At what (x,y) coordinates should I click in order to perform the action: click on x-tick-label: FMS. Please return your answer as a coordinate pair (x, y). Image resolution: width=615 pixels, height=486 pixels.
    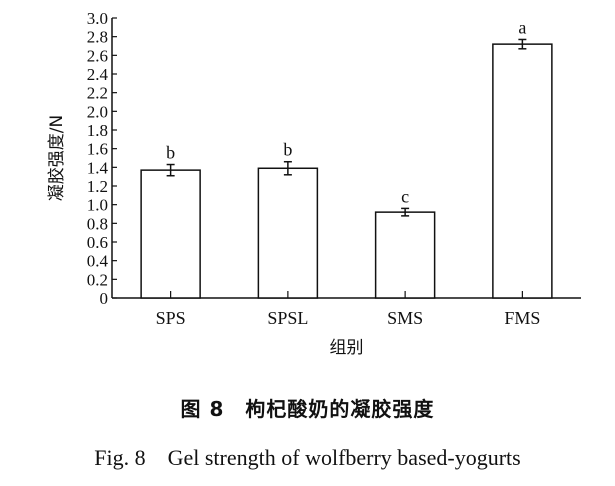
    Looking at the image, I should click on (522, 318).